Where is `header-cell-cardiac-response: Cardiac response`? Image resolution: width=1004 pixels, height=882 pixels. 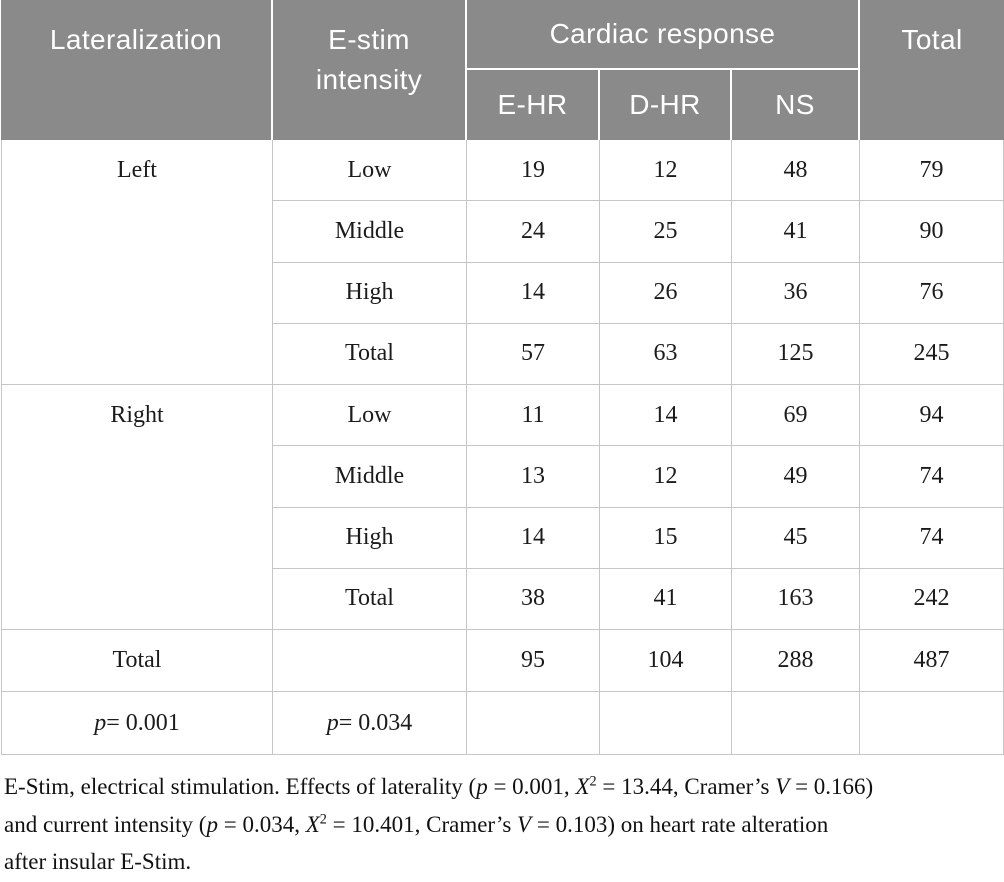
header-cell-cardiac-response: Cardiac response is located at coordinates (663, 35).